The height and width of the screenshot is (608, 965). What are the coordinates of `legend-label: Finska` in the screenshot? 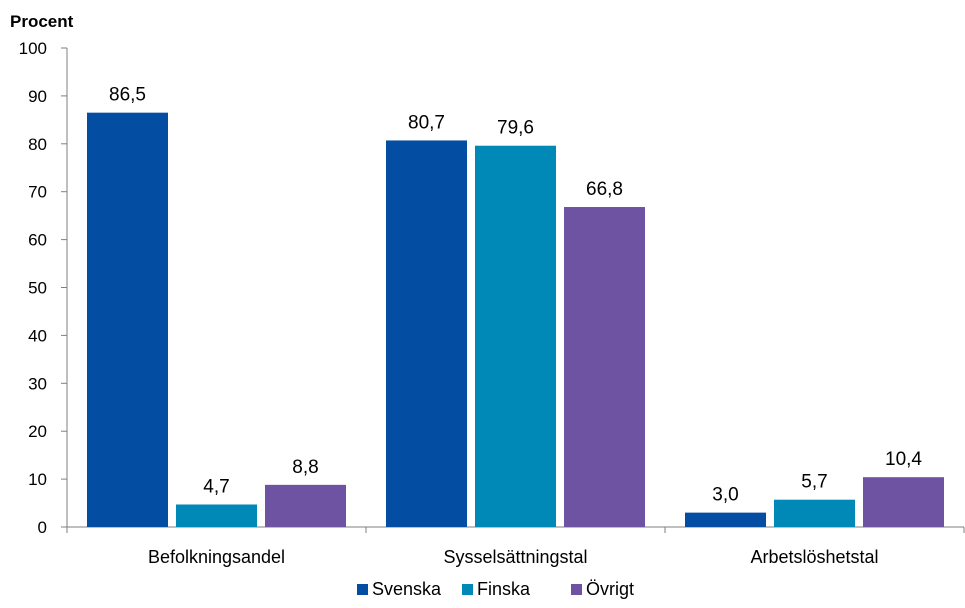 It's located at (504, 589).